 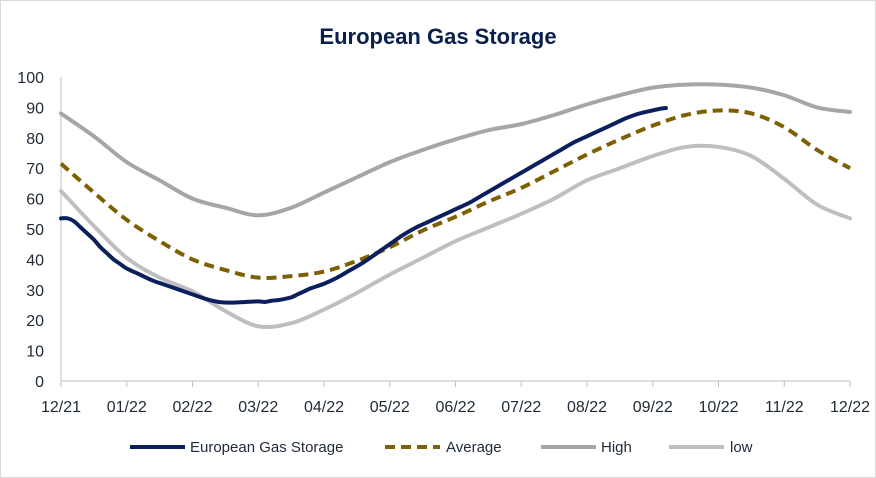 I want to click on x-tick-label: 12/21, so click(x=61, y=407).